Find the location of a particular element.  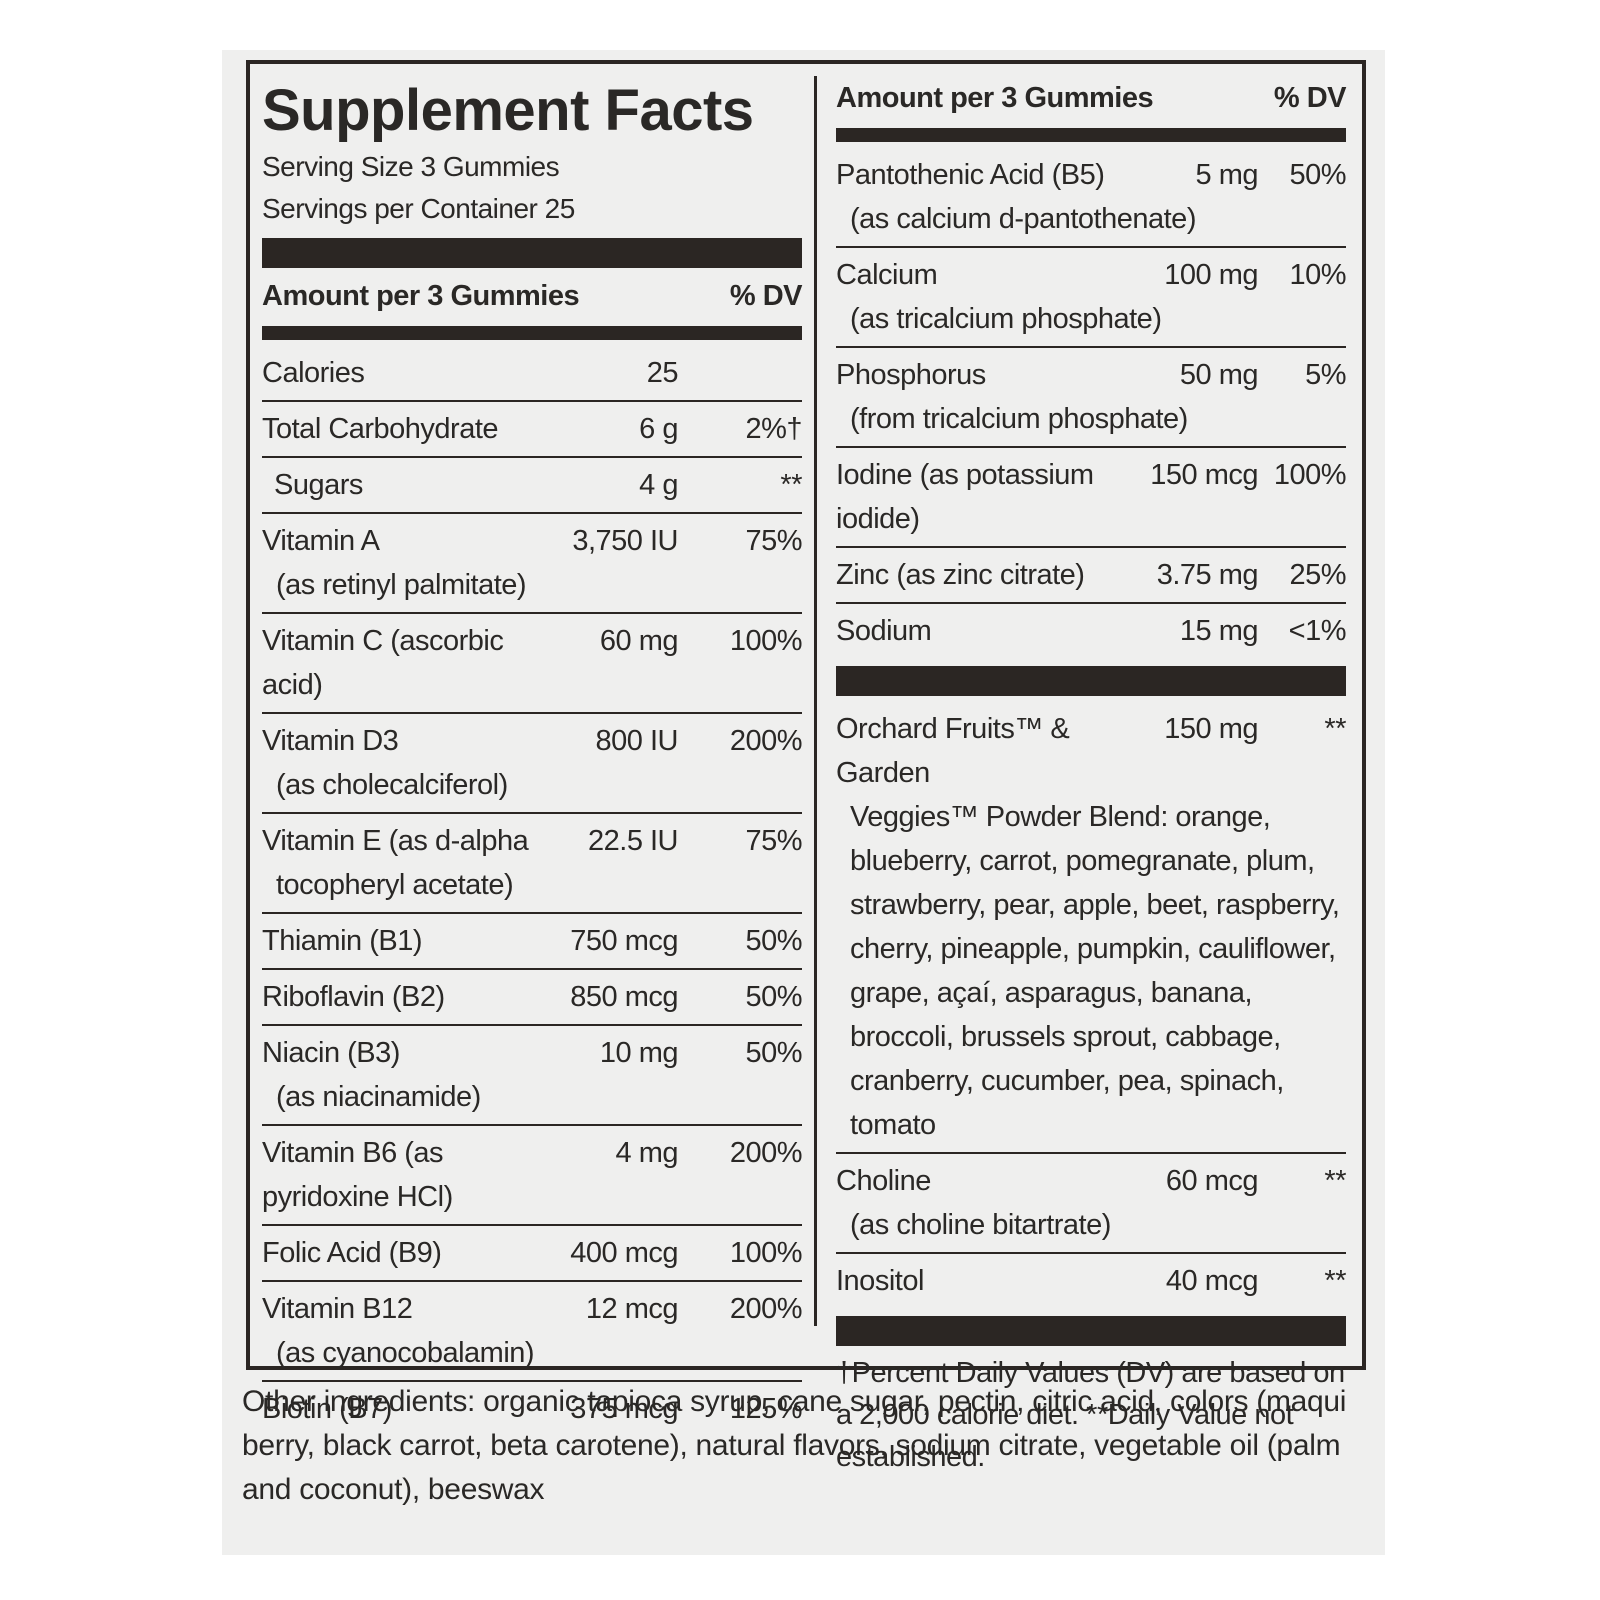

nutrient-detail: (as cyanocobalamin) is located at coordinates (405, 1353).